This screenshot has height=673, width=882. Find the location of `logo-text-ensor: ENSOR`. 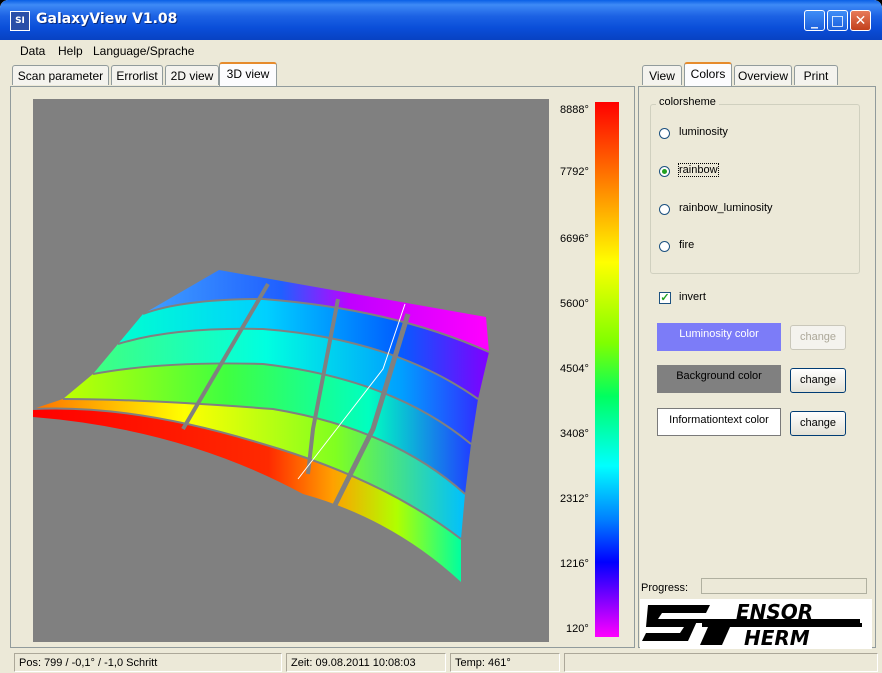

logo-text-ensor: ENSOR is located at coordinates (774, 612).